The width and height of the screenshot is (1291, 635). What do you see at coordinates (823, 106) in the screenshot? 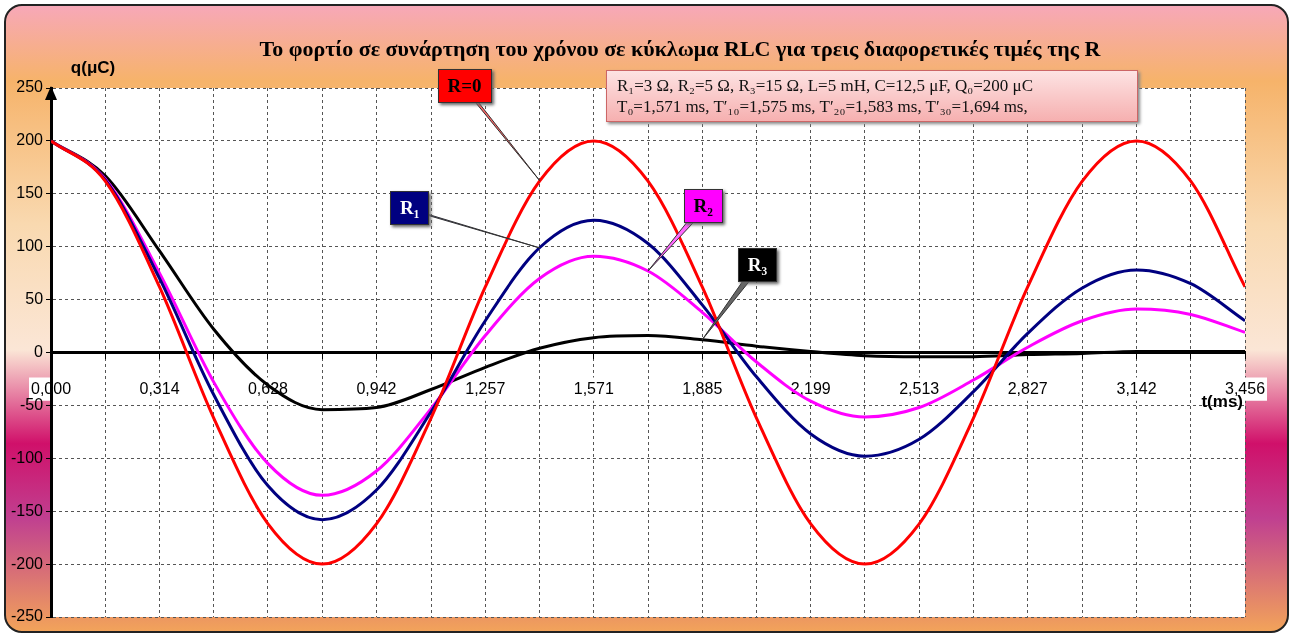
I see `annotation: T₀=1,571 ms, T′₁₀=1,575 ms, T′₂₀=1,583 ms, T′₃₀=1,694 ms,` at bounding box center [823, 106].